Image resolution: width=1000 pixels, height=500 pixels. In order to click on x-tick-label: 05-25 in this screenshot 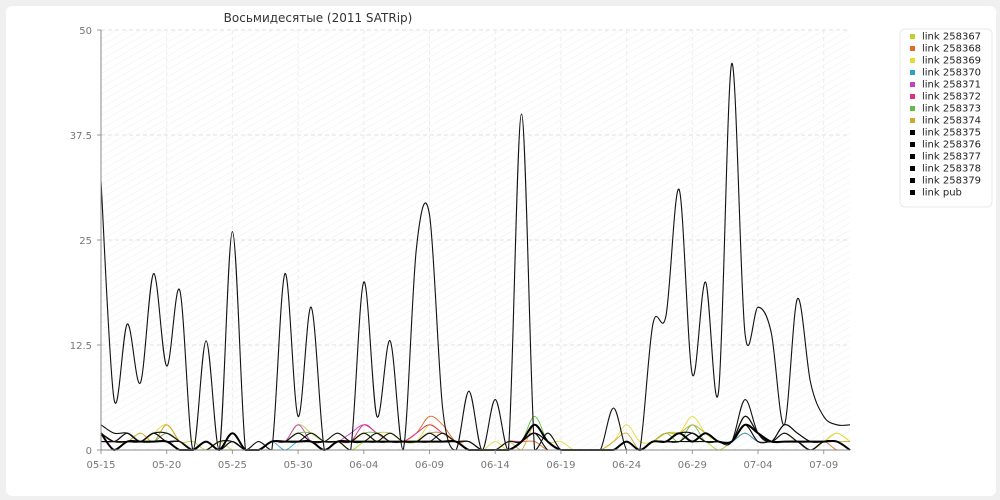, I will do `click(232, 465)`.